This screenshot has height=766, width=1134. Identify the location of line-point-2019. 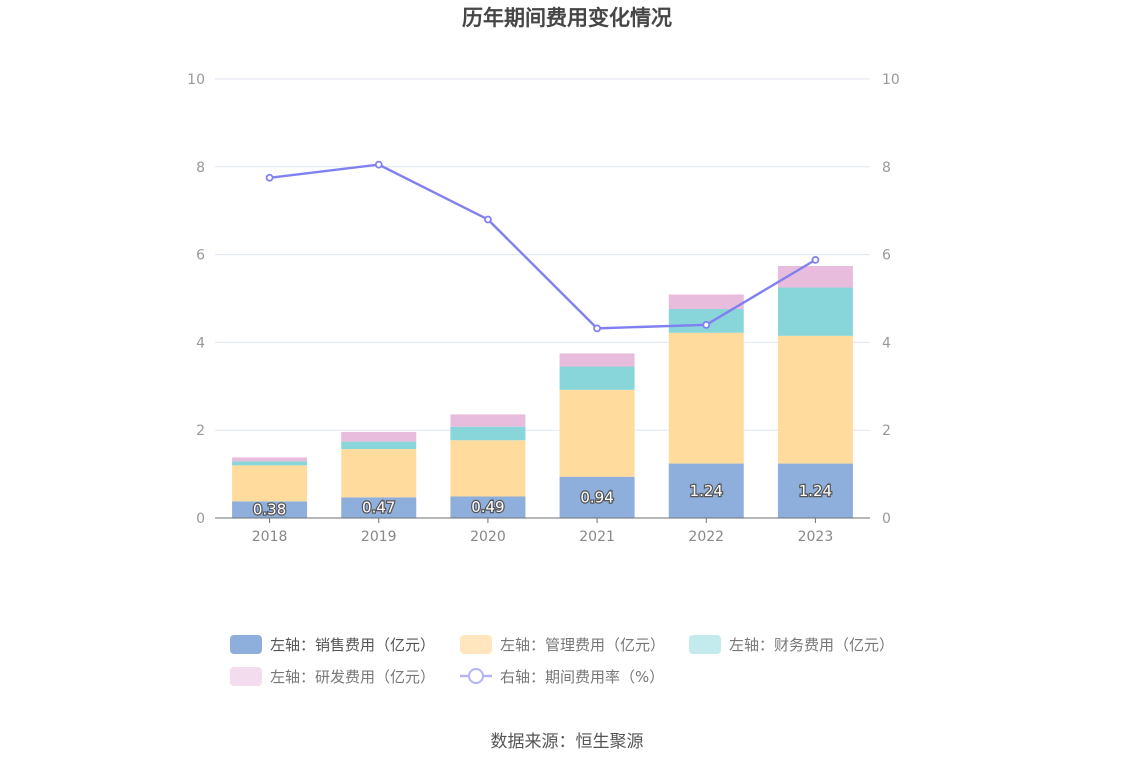
(378, 164).